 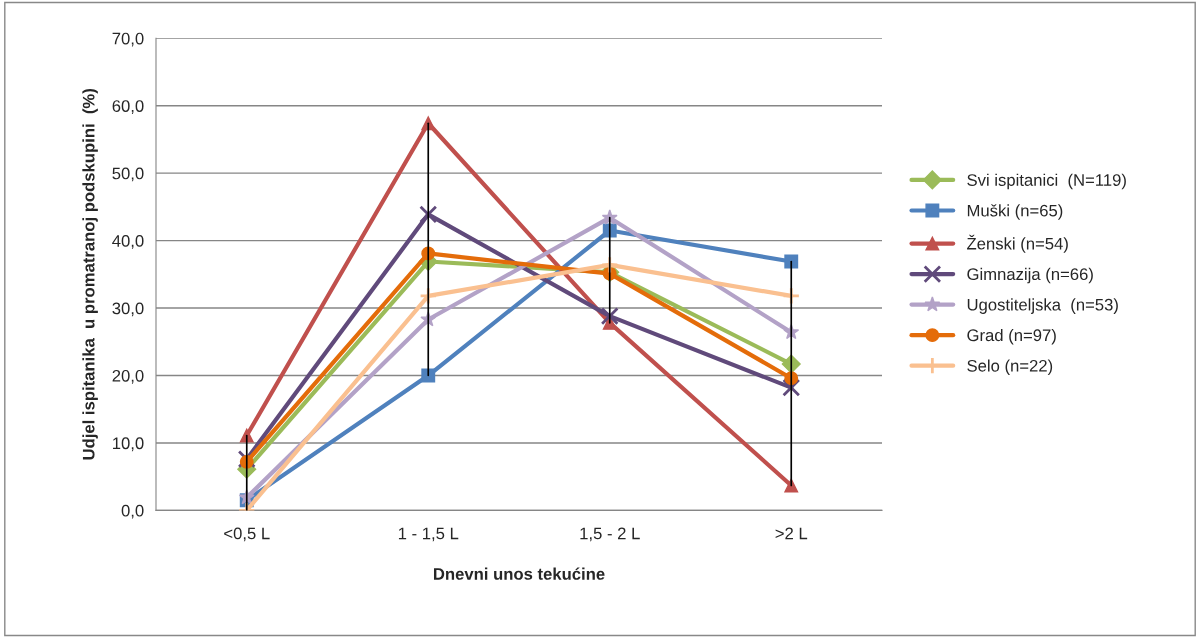 What do you see at coordinates (791, 533) in the screenshot?
I see `x-tick-label: >2 L` at bounding box center [791, 533].